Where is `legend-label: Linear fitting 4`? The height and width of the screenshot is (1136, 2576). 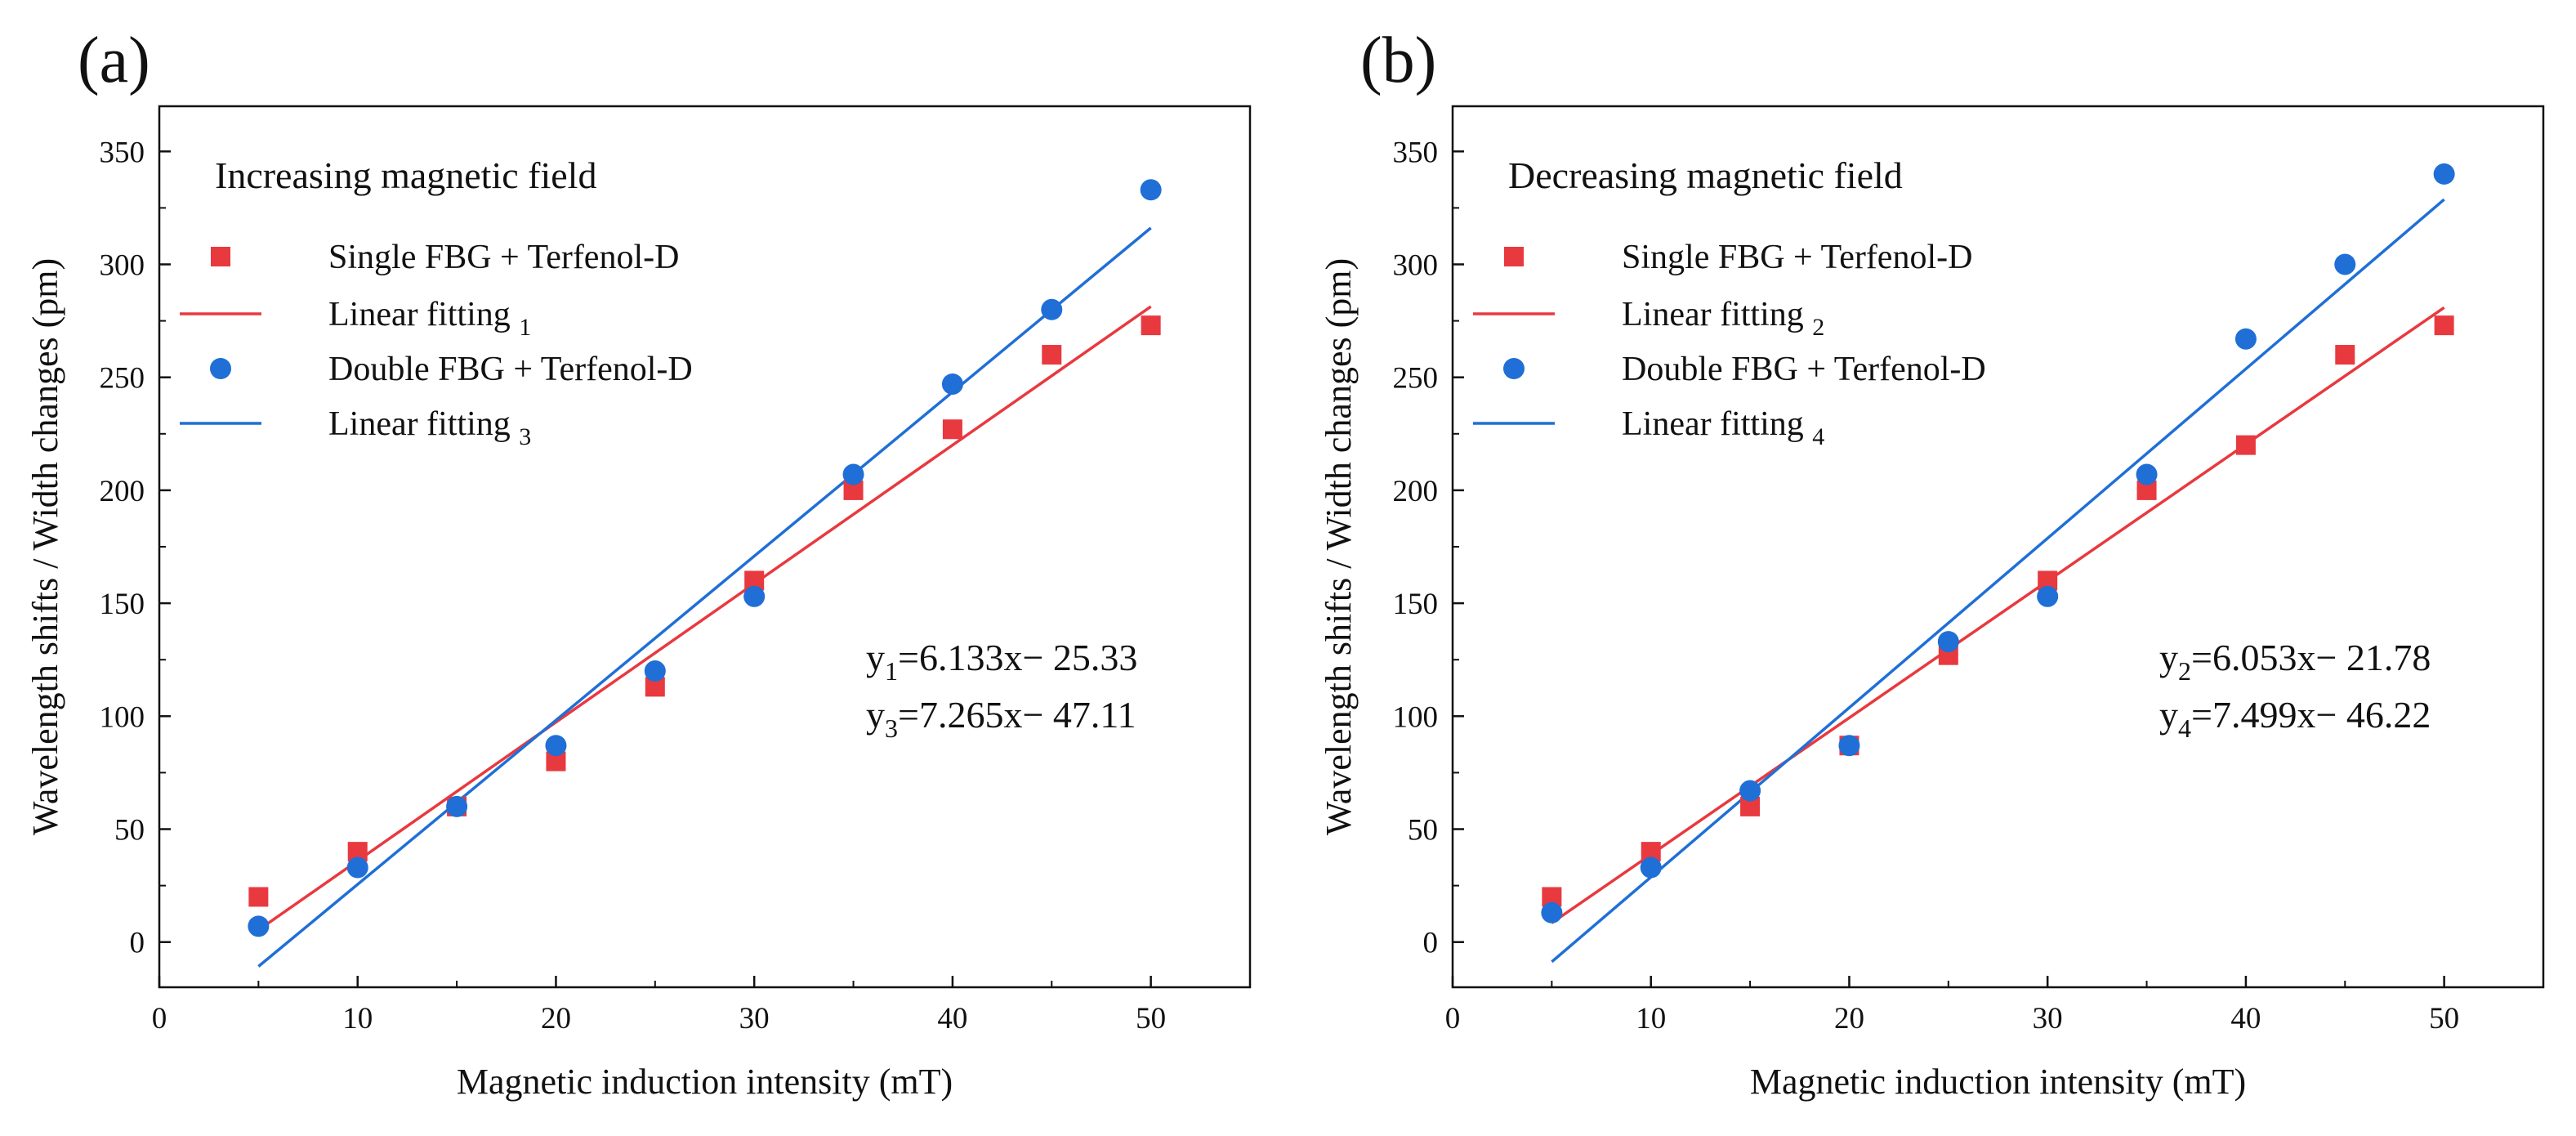
legend-label: Linear fitting 4 is located at coordinates (1723, 427).